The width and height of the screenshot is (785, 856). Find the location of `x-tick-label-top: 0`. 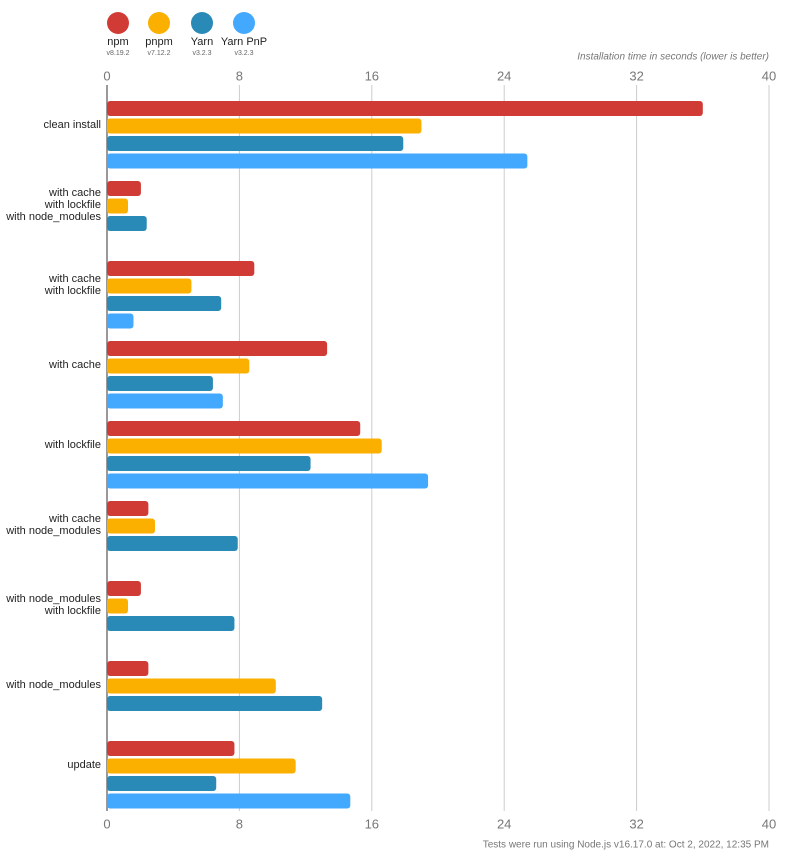

x-tick-label-top: 0 is located at coordinates (106, 75).